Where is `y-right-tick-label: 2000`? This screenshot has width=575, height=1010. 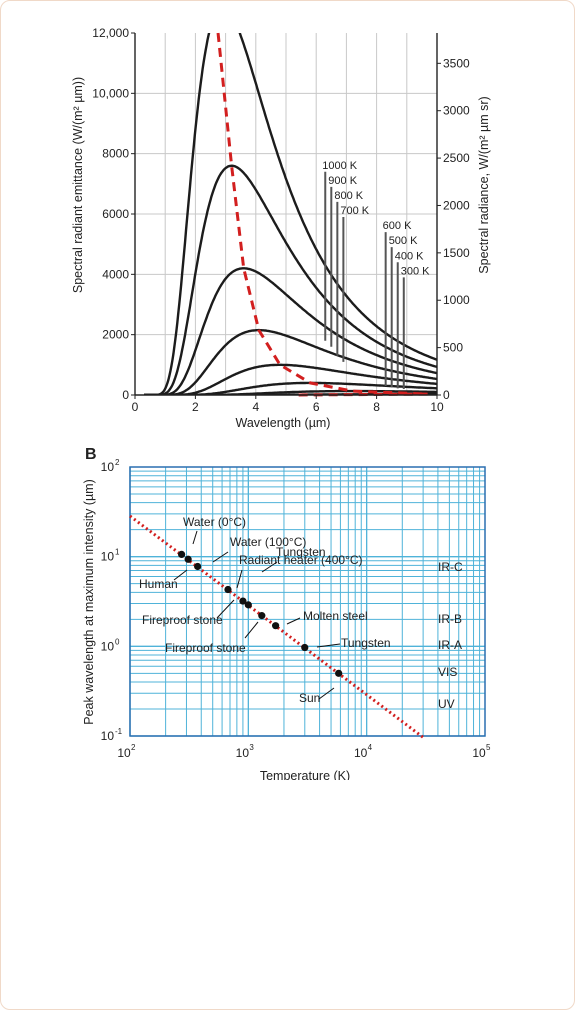 y-right-tick-label: 2000 is located at coordinates (456, 205).